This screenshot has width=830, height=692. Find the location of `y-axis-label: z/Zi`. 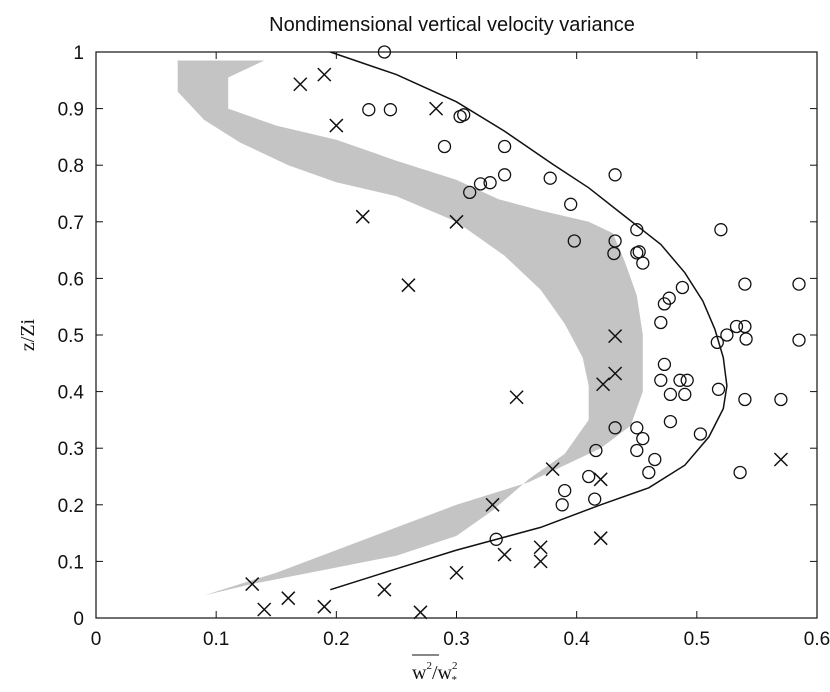

y-axis-label: z/Zi is located at coordinates (28, 334).